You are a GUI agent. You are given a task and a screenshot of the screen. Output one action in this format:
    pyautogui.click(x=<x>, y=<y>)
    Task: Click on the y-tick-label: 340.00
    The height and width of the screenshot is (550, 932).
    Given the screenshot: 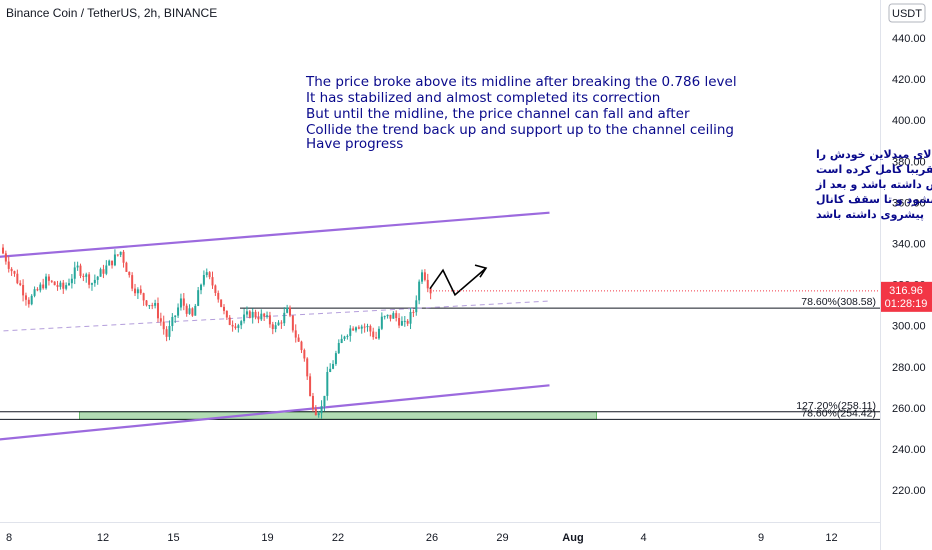 What is the action you would take?
    pyautogui.click(x=909, y=245)
    